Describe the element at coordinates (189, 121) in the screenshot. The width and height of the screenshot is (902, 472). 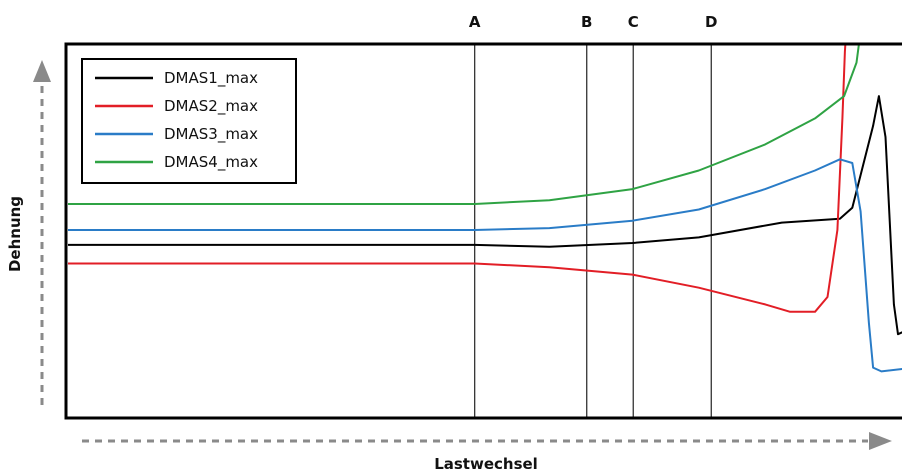
I see `legend: DMAS1_max DMAS2_max DMAS3_max DMAS4_max` at that location.